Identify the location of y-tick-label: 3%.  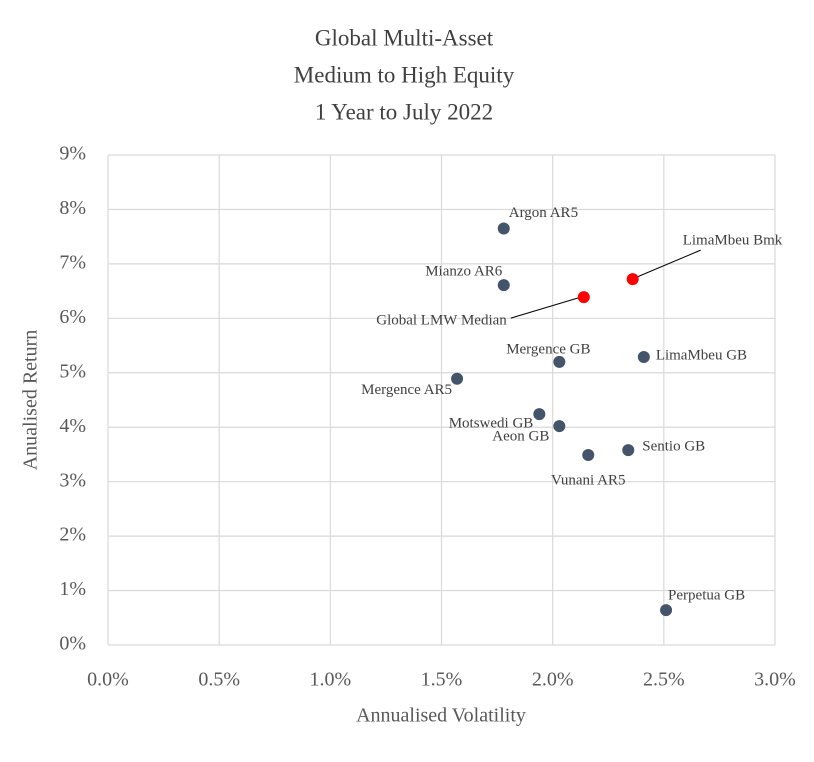
(72, 480).